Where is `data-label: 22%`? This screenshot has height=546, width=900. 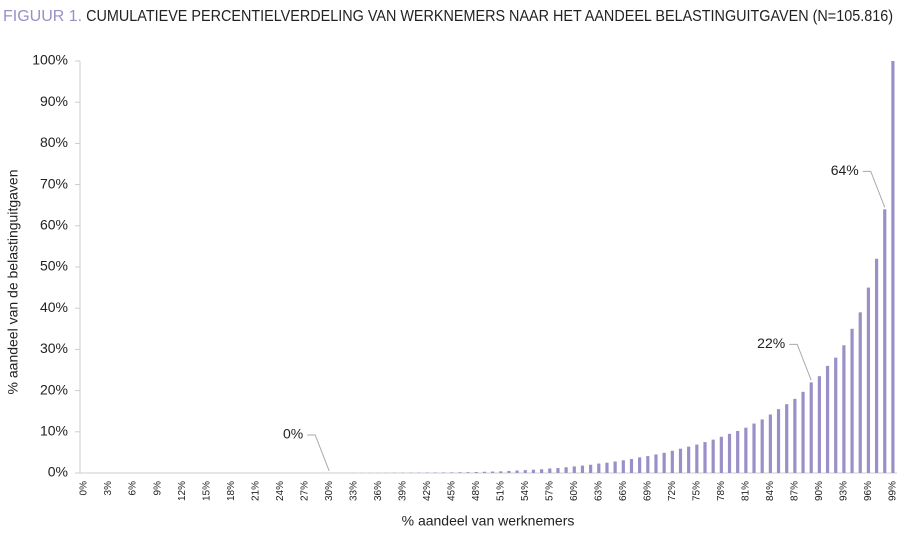 data-label: 22% is located at coordinates (771, 343).